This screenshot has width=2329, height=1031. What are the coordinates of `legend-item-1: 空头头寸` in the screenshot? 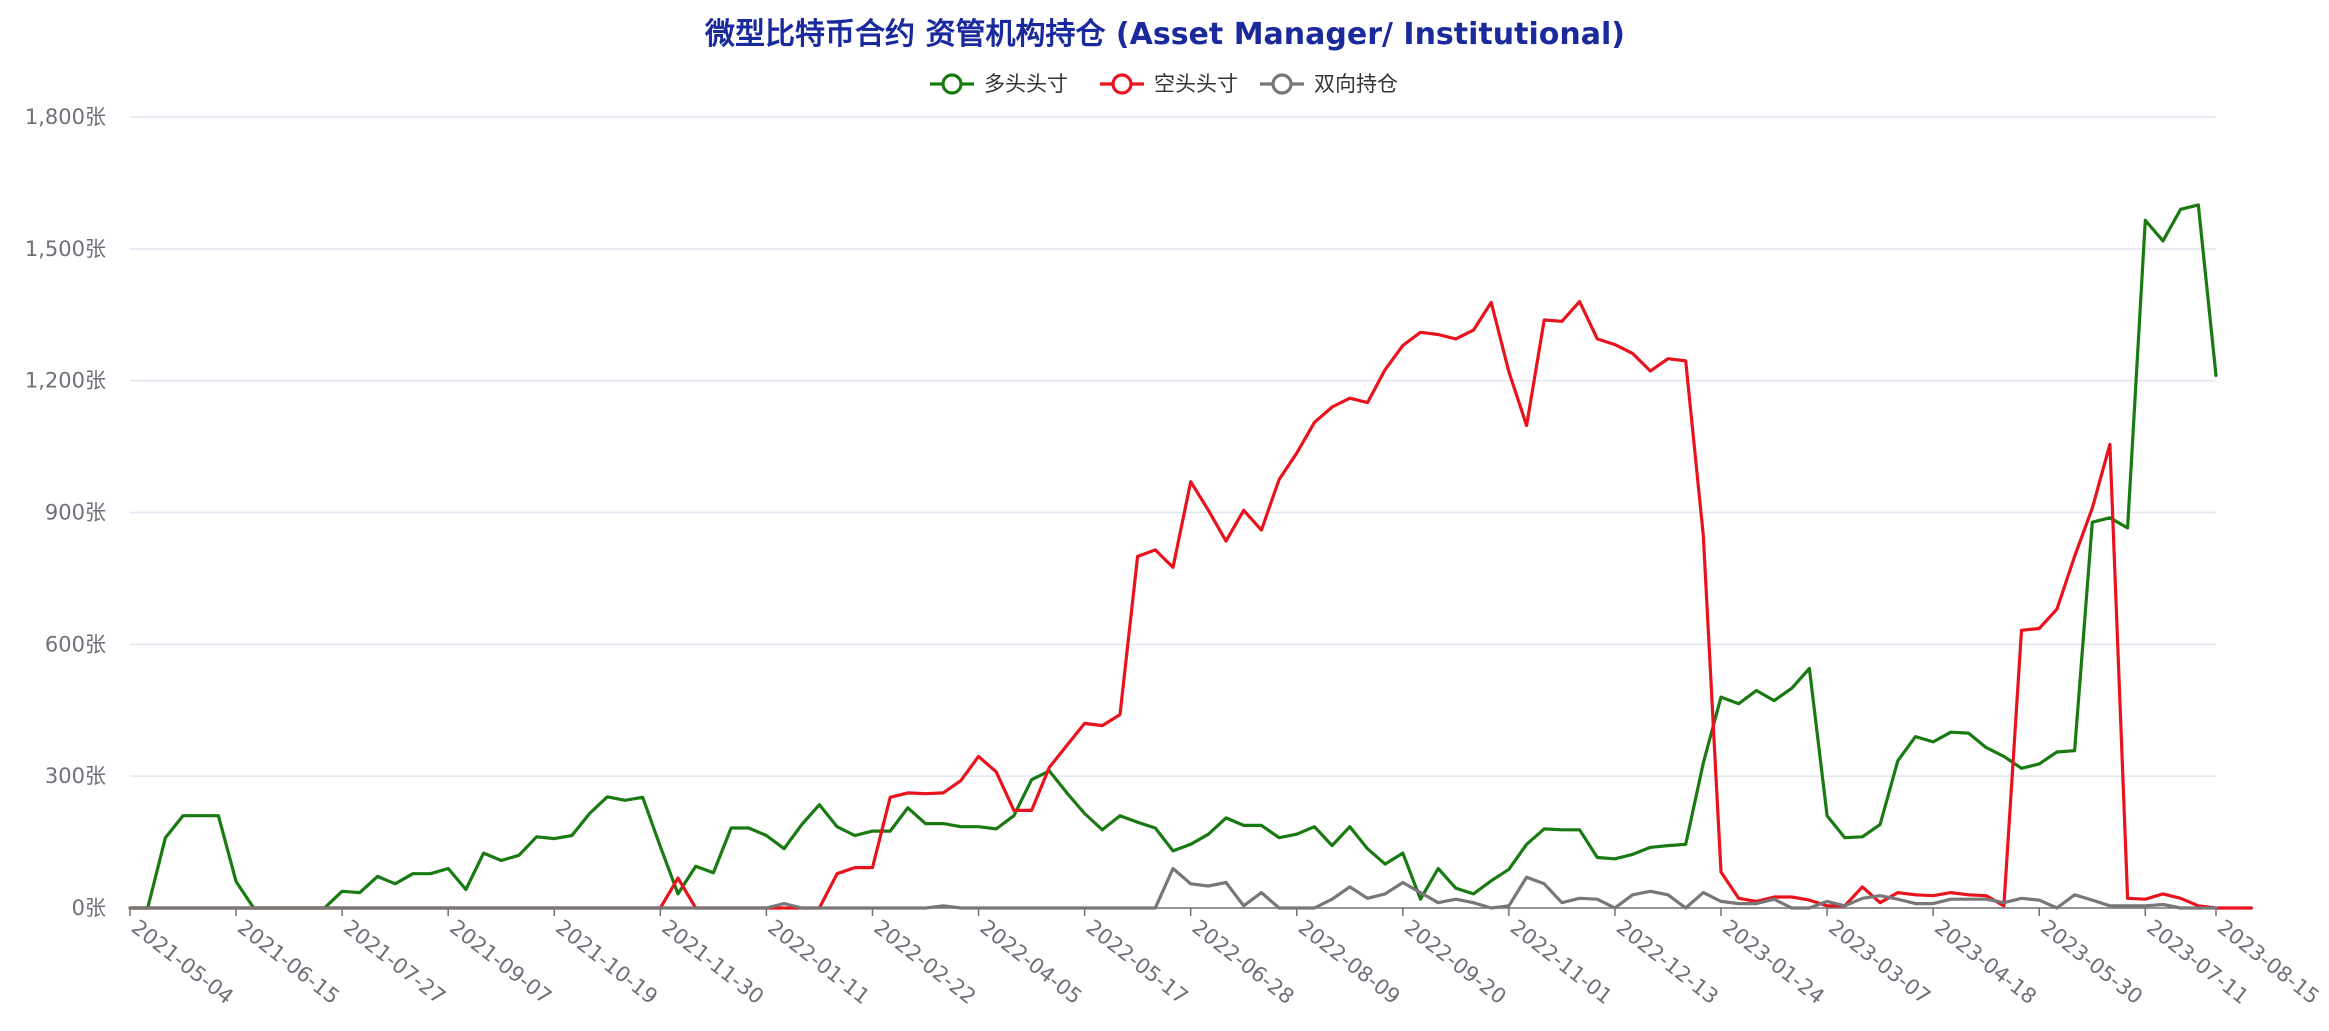 It's located at (1169, 84).